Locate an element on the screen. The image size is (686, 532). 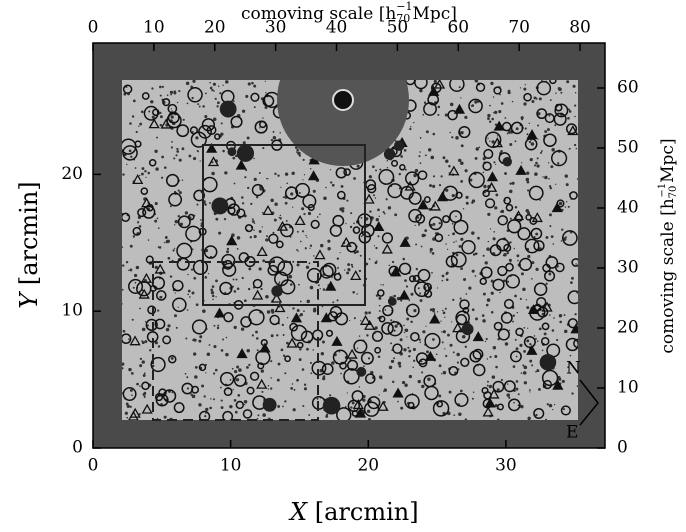
y2-axis-label: comoving scale [h70−1Mpc] is located at coordinates (668, 245).